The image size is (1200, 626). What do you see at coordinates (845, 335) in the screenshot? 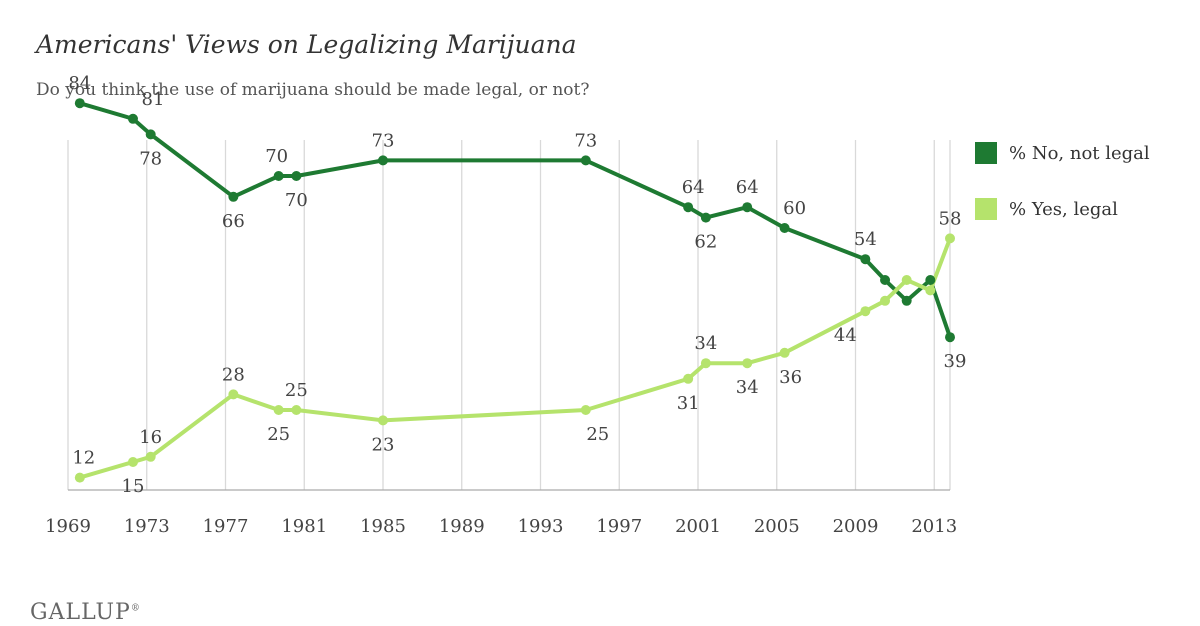
I see `data-label-s1-12: 44` at bounding box center [845, 335].